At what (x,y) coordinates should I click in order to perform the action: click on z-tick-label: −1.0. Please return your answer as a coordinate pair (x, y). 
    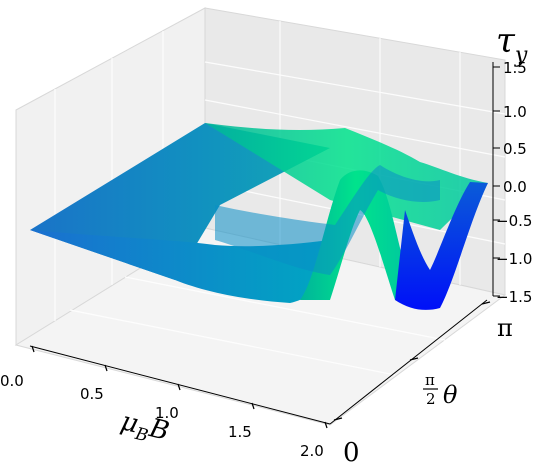
    Looking at the image, I should click on (514, 259).